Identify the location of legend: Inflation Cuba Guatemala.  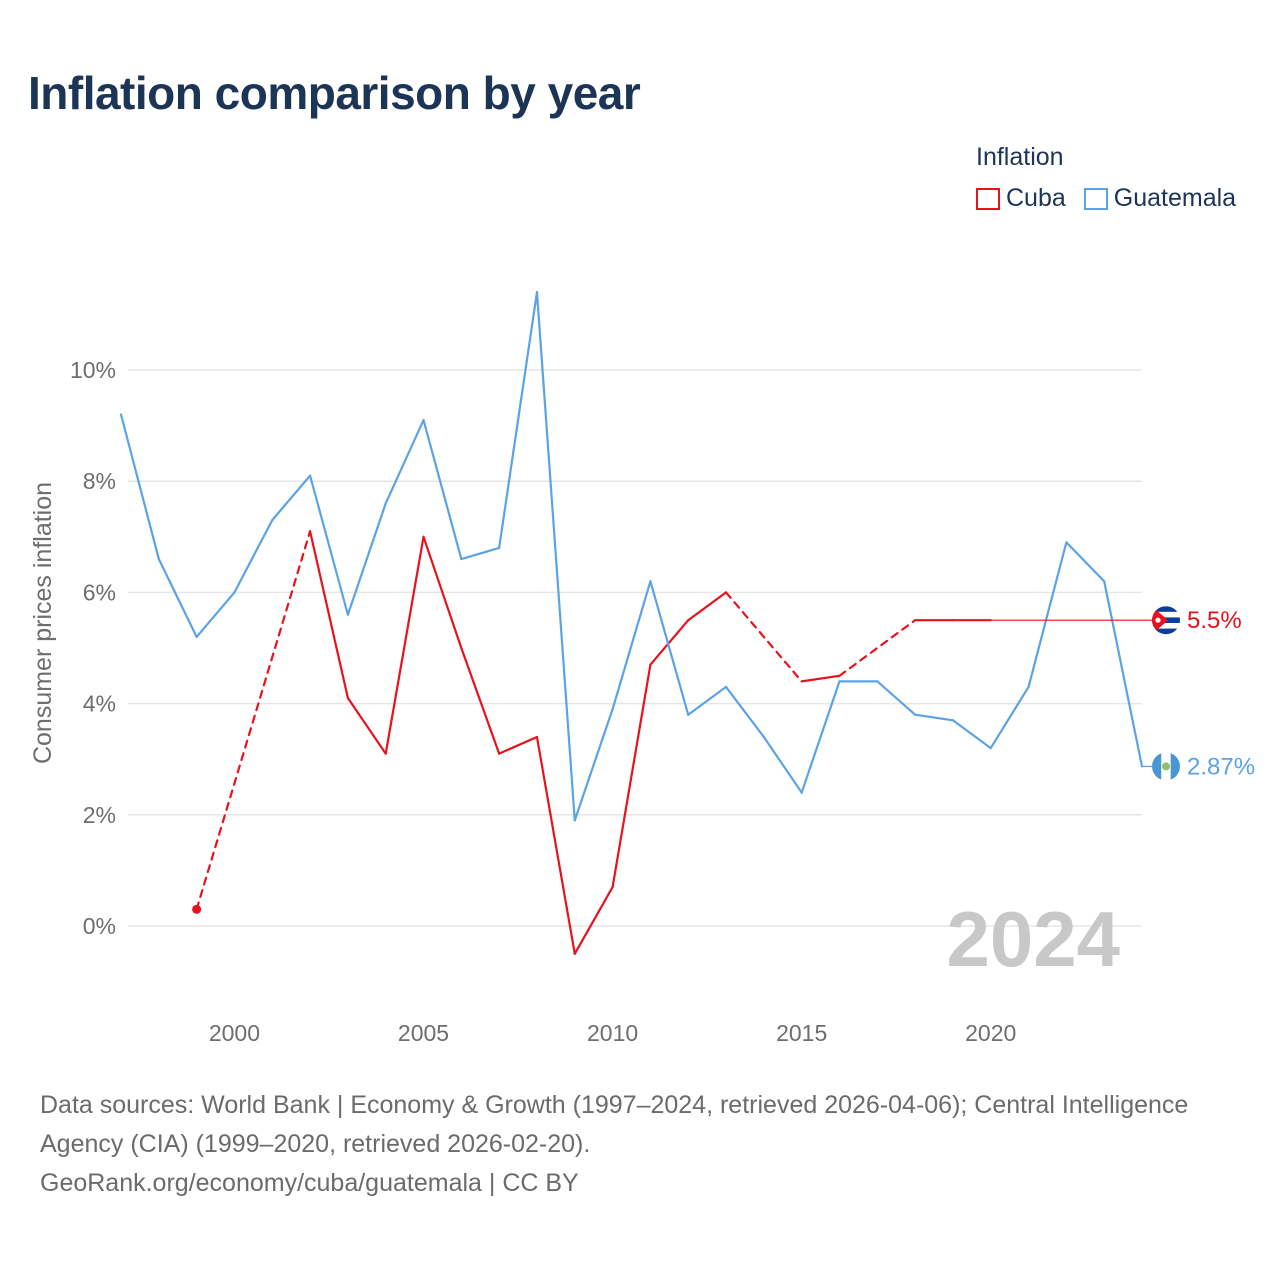
(1106, 178).